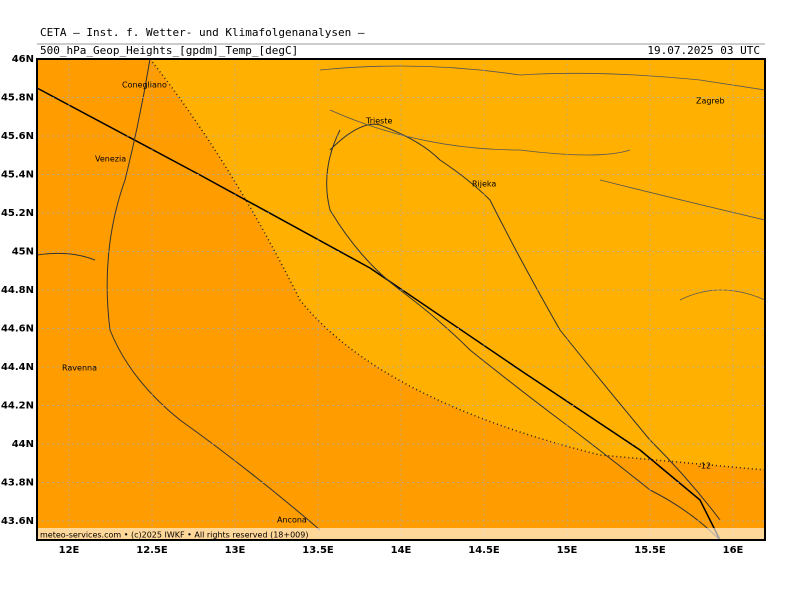 This screenshot has width=800, height=604. What do you see at coordinates (484, 184) in the screenshot?
I see `city-label: Rijeka` at bounding box center [484, 184].